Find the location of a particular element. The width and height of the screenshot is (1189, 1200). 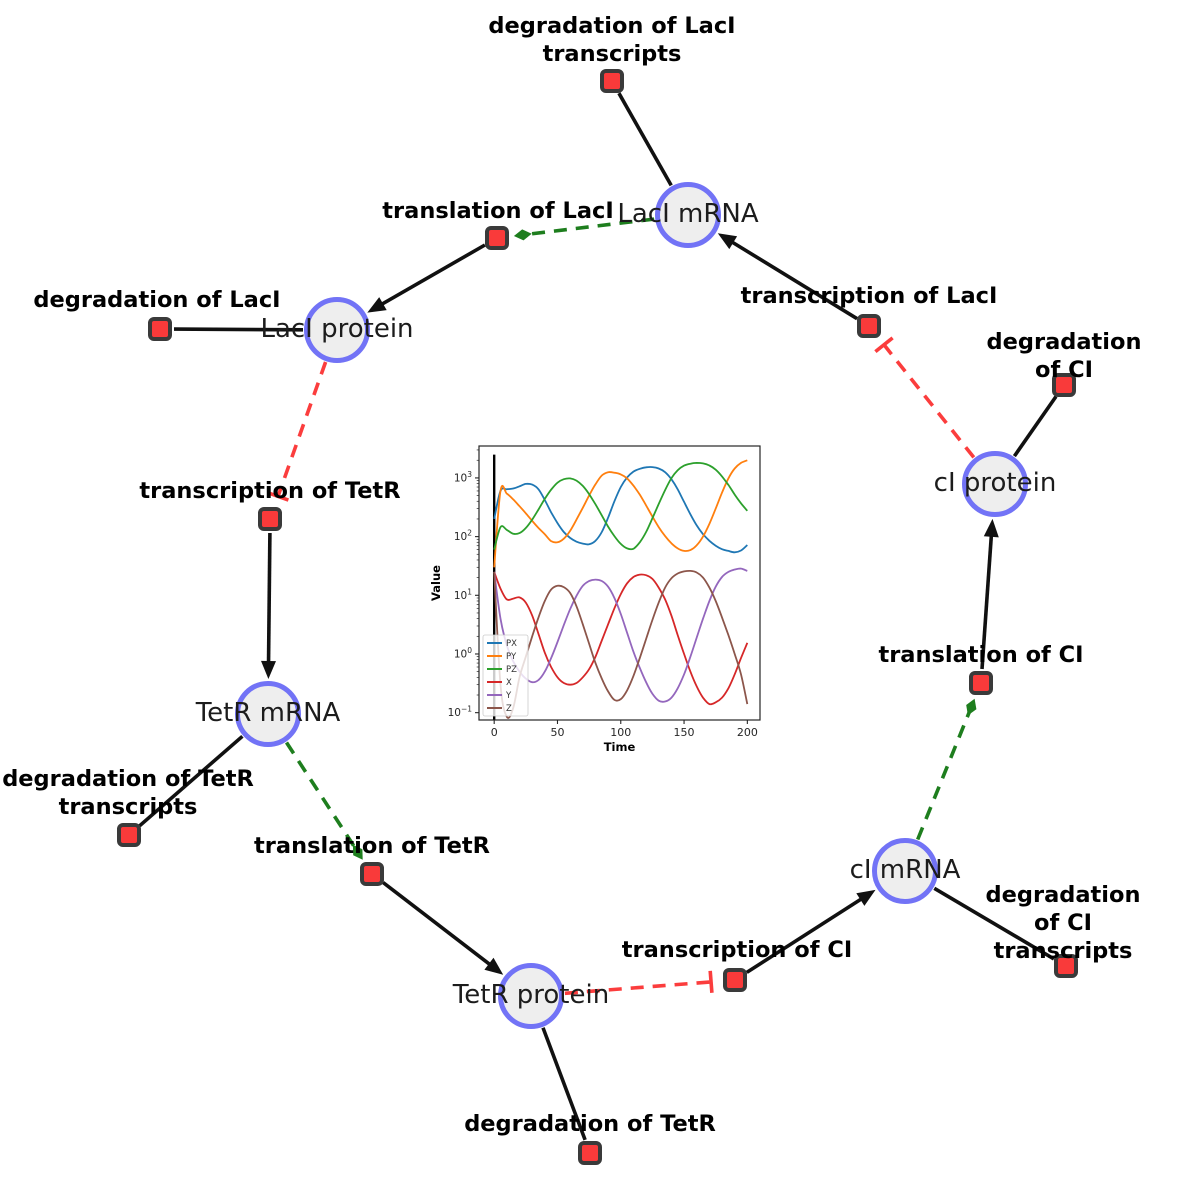

reaction-label-translation-of-tetr: translation of TetR is located at coordinates (372, 846).